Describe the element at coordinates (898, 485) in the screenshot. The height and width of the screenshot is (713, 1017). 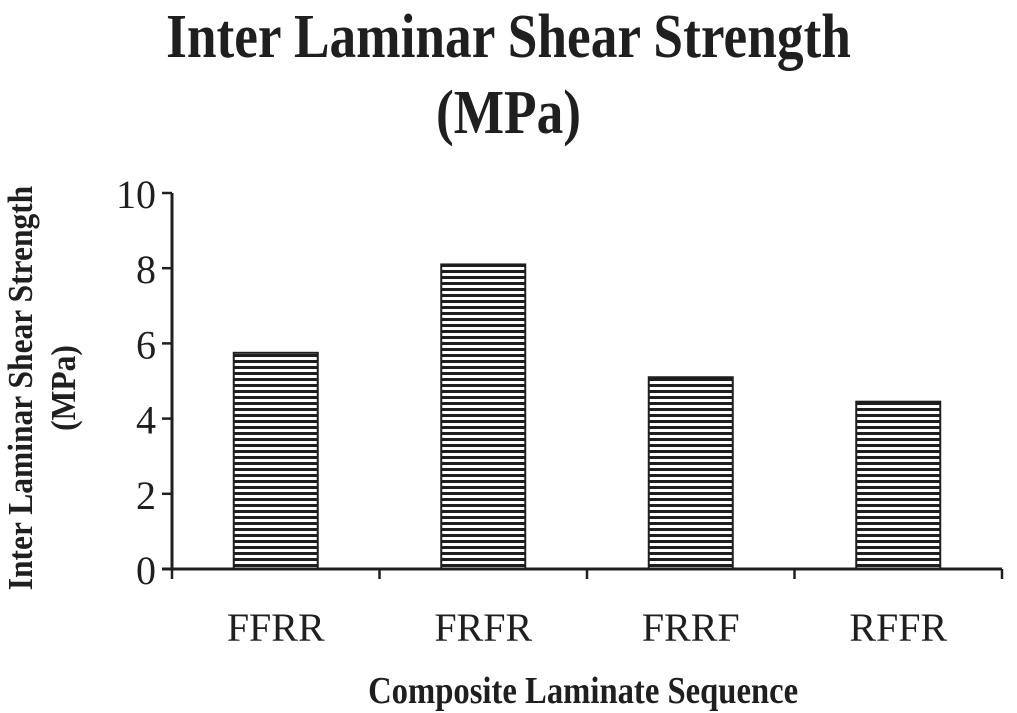
I see `bar-rffr` at that location.